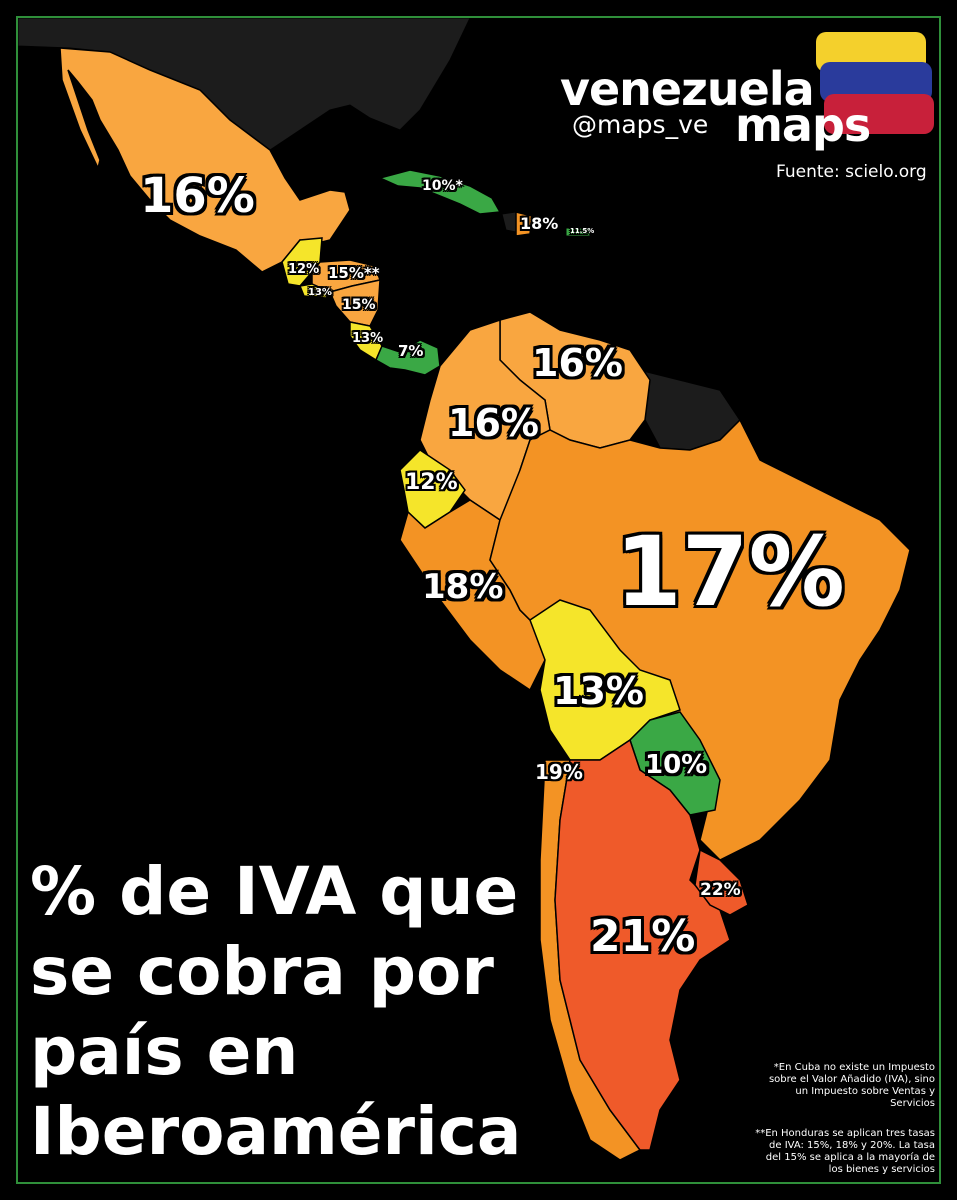  What do you see at coordinates (687, 89) in the screenshot?
I see `brand-name-line1: venezuela` at bounding box center [687, 89].